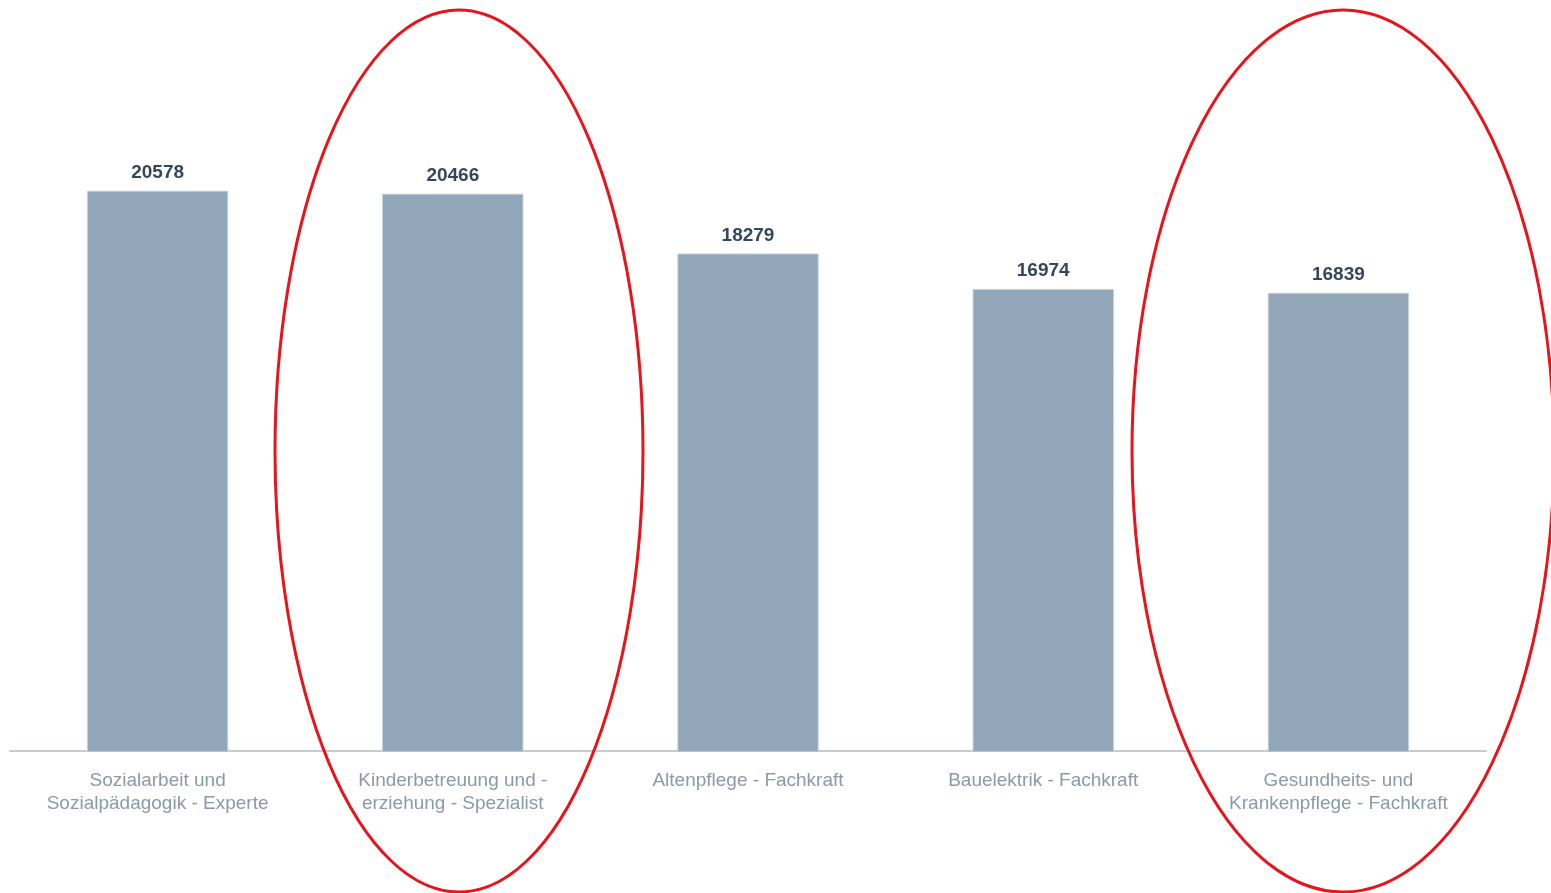 This screenshot has height=893, width=1551. What do you see at coordinates (1339, 791) in the screenshot?
I see `x-tick-label: Gesundheits- und Krankenpflege - Fachkraft` at bounding box center [1339, 791].